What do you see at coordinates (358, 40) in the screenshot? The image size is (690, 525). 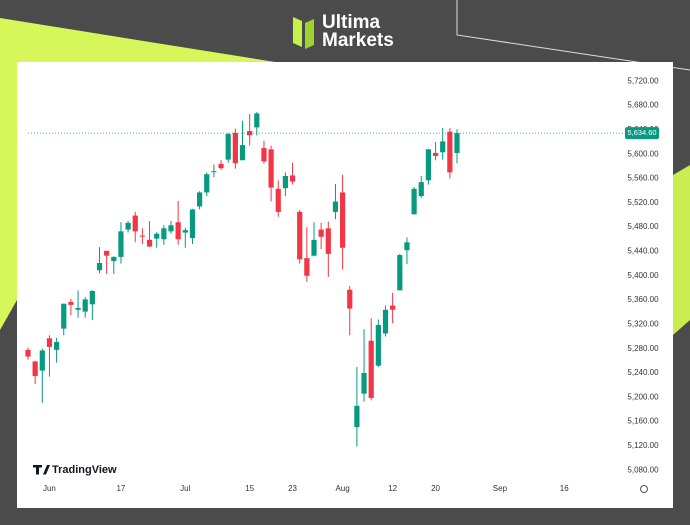 I see `brand: Markets` at bounding box center [358, 40].